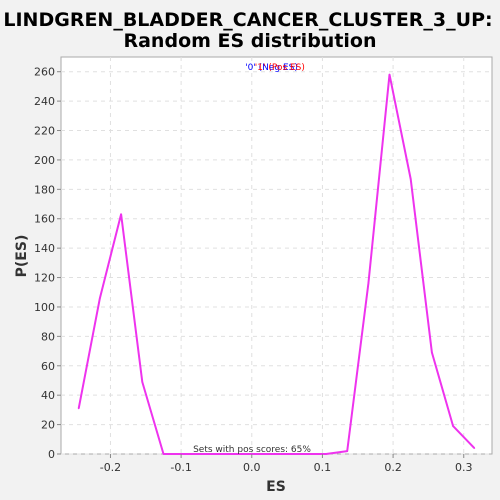 The height and width of the screenshot is (500, 500). I want to click on y-axis-label: P(ES), so click(22, 256).